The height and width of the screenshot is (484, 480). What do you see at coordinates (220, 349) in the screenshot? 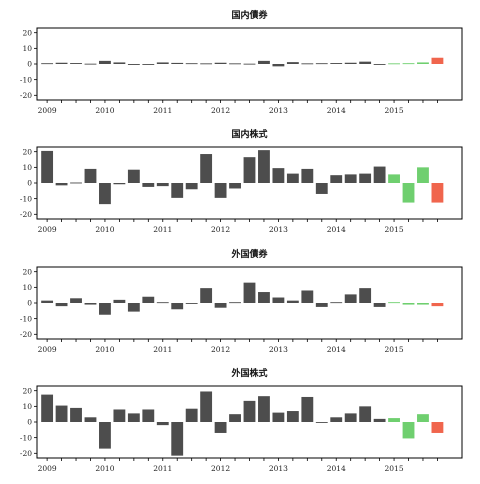
I see `x-tick-label: 2012` at bounding box center [220, 349].